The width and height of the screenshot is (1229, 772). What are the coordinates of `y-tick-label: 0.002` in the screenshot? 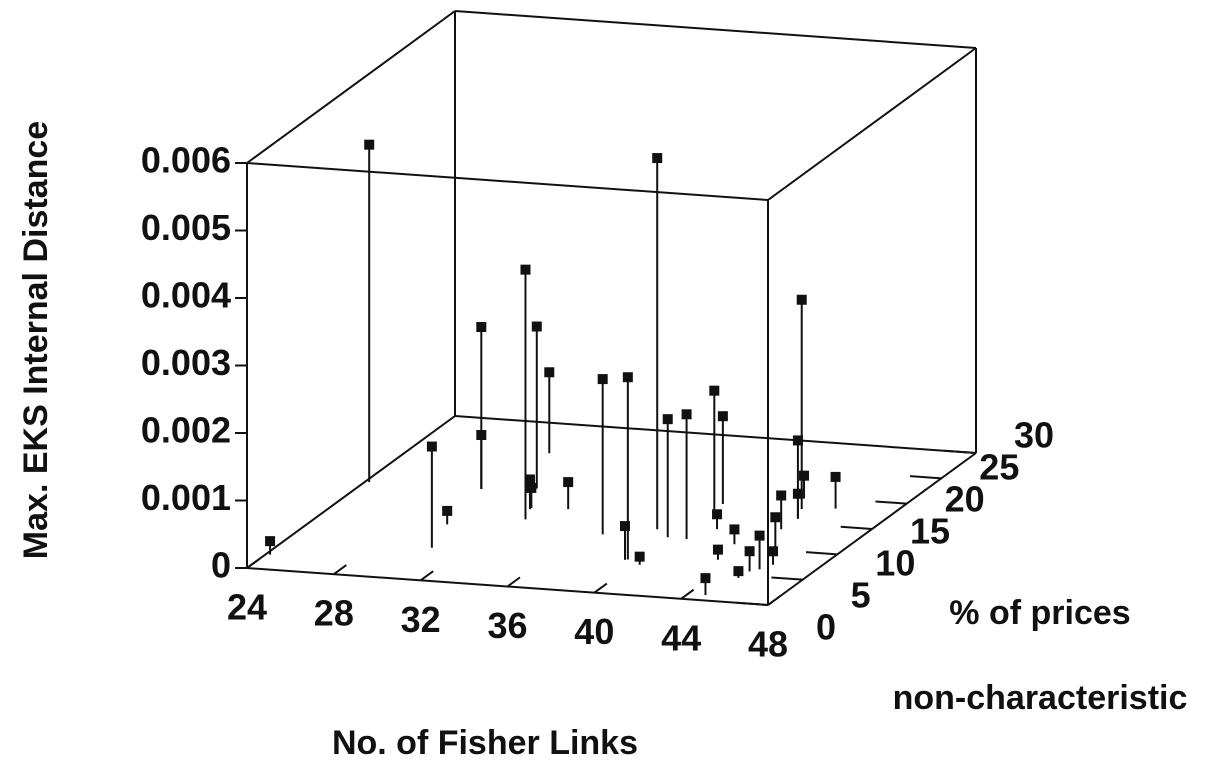 It's located at (186, 430).